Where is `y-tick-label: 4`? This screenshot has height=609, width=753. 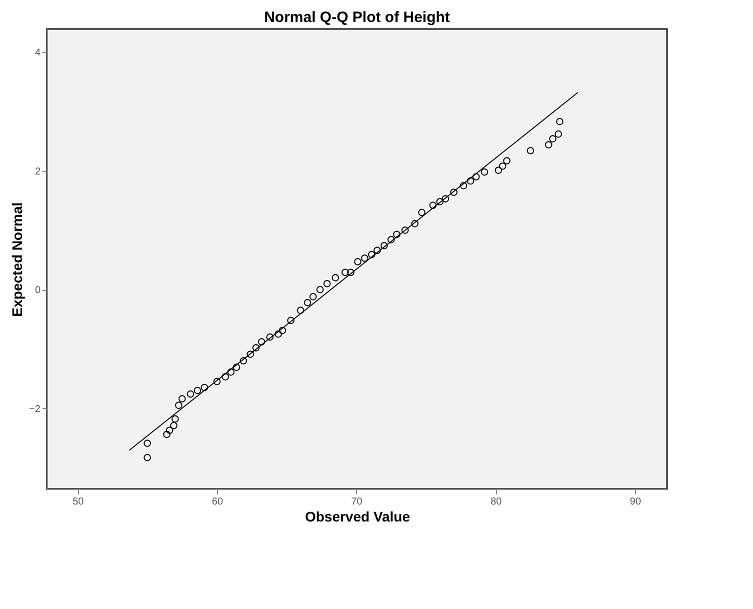
y-tick-label: 4 is located at coordinates (37, 53).